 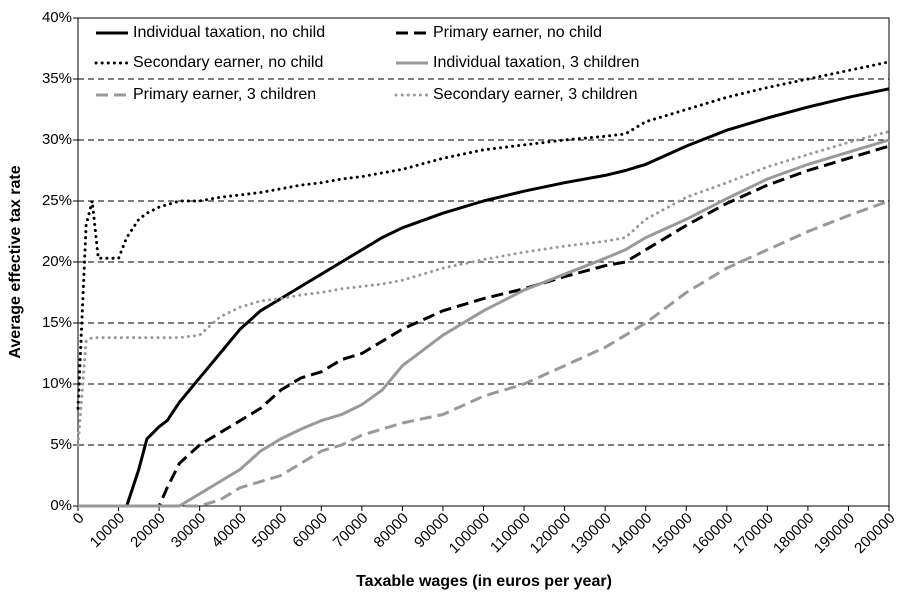 What do you see at coordinates (631, 533) in the screenshot?
I see `x-tick-label: 140000` at bounding box center [631, 533].